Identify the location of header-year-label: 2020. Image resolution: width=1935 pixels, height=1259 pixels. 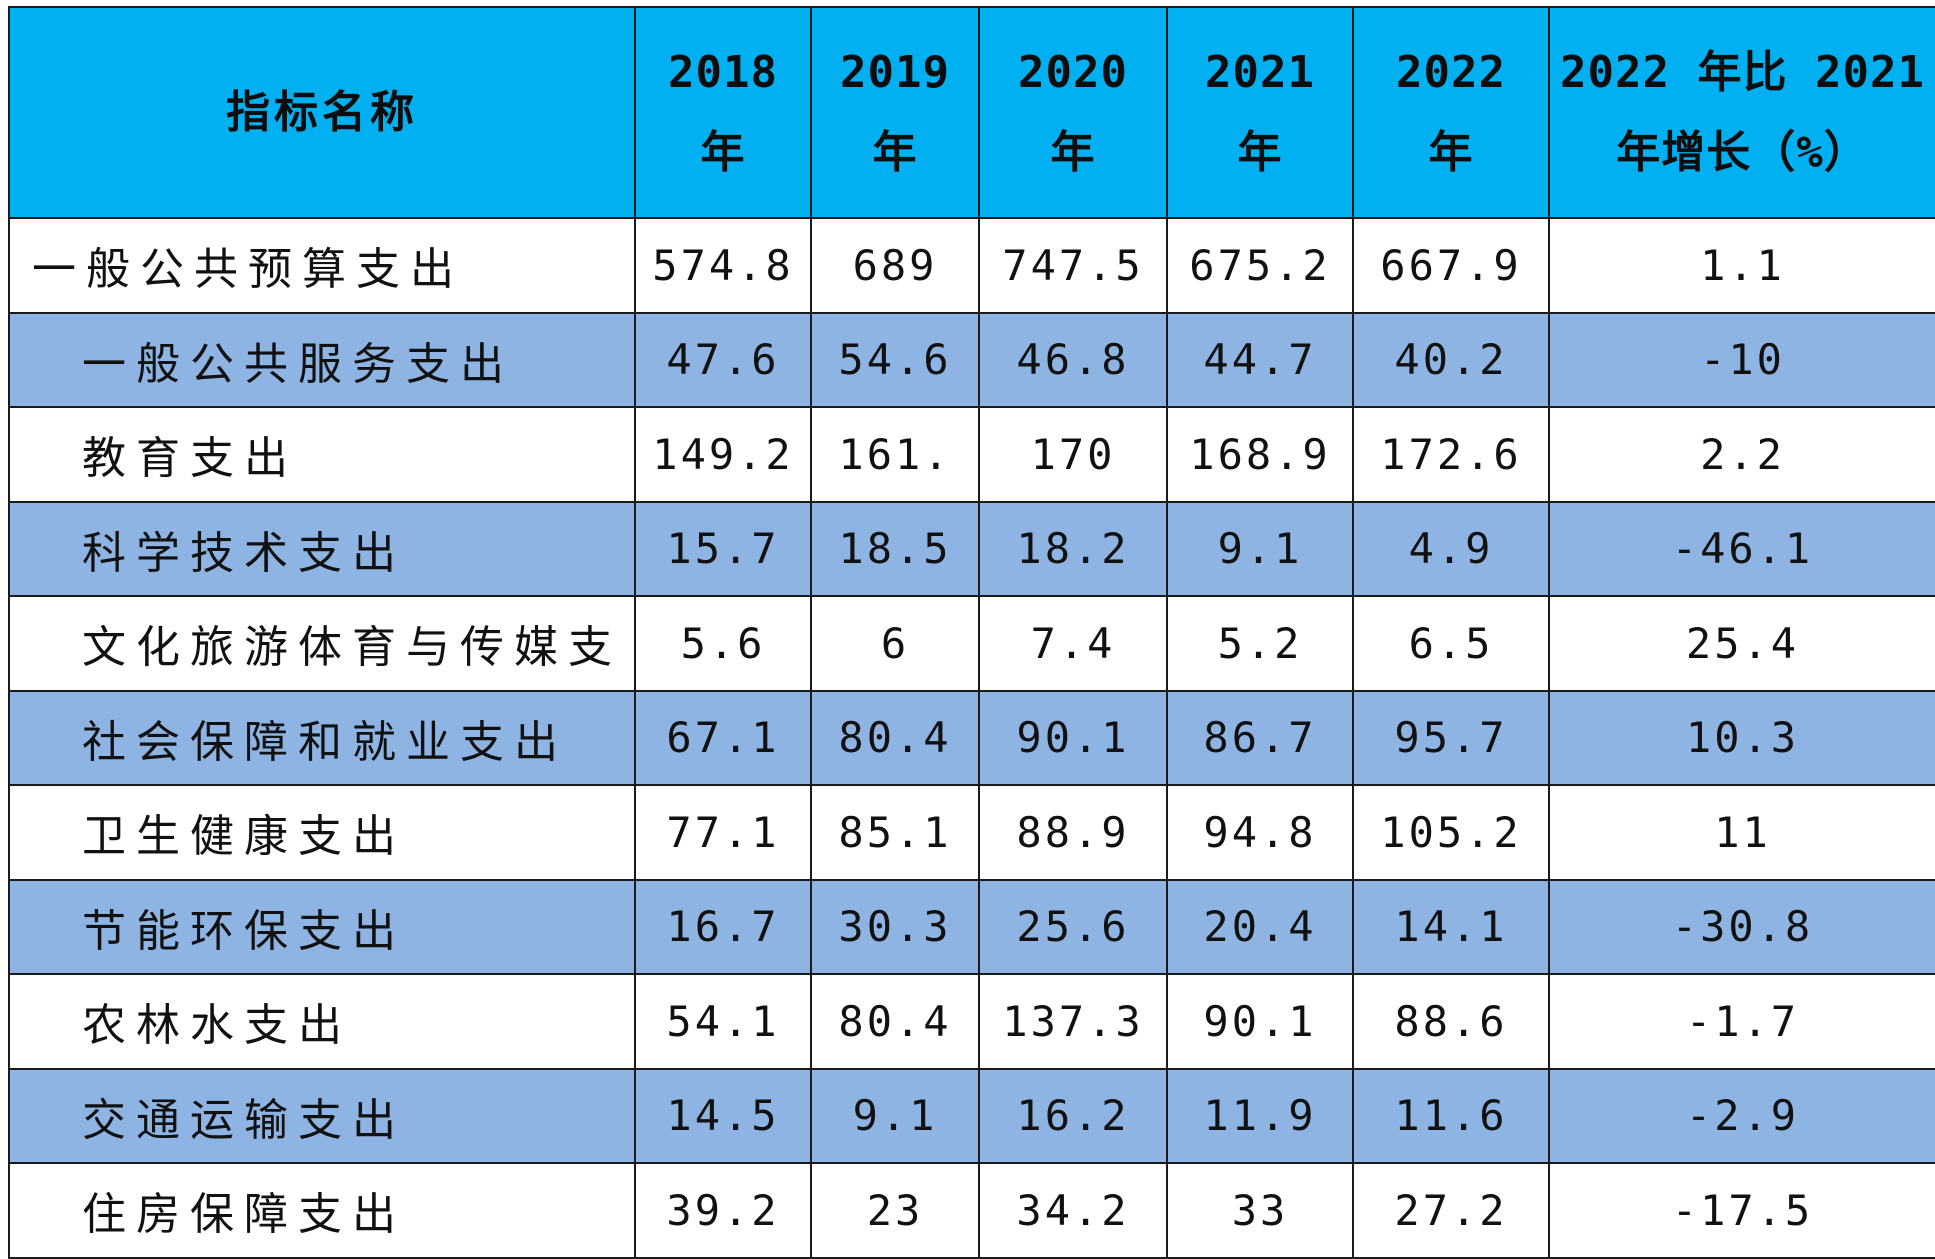
(1073, 72).